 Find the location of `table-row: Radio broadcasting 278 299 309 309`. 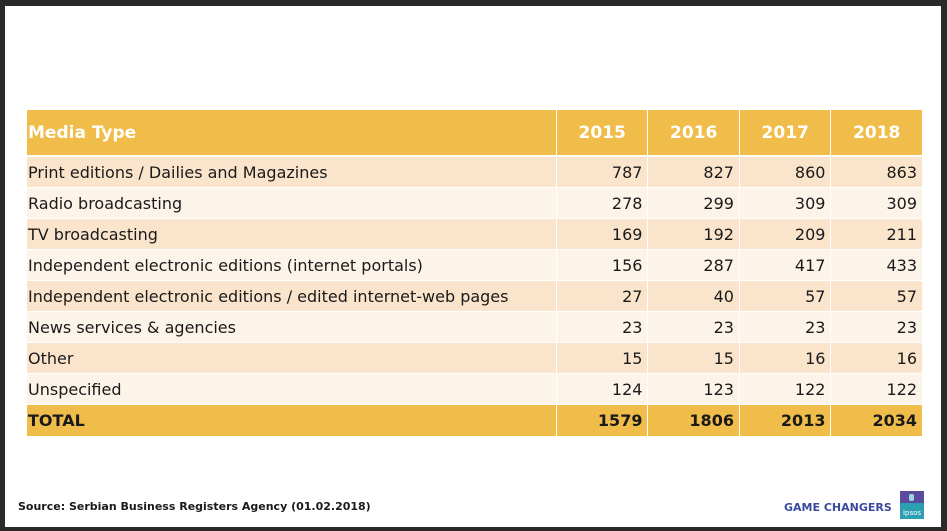

table-row: Radio broadcasting 278 299 309 309 is located at coordinates (475, 203).